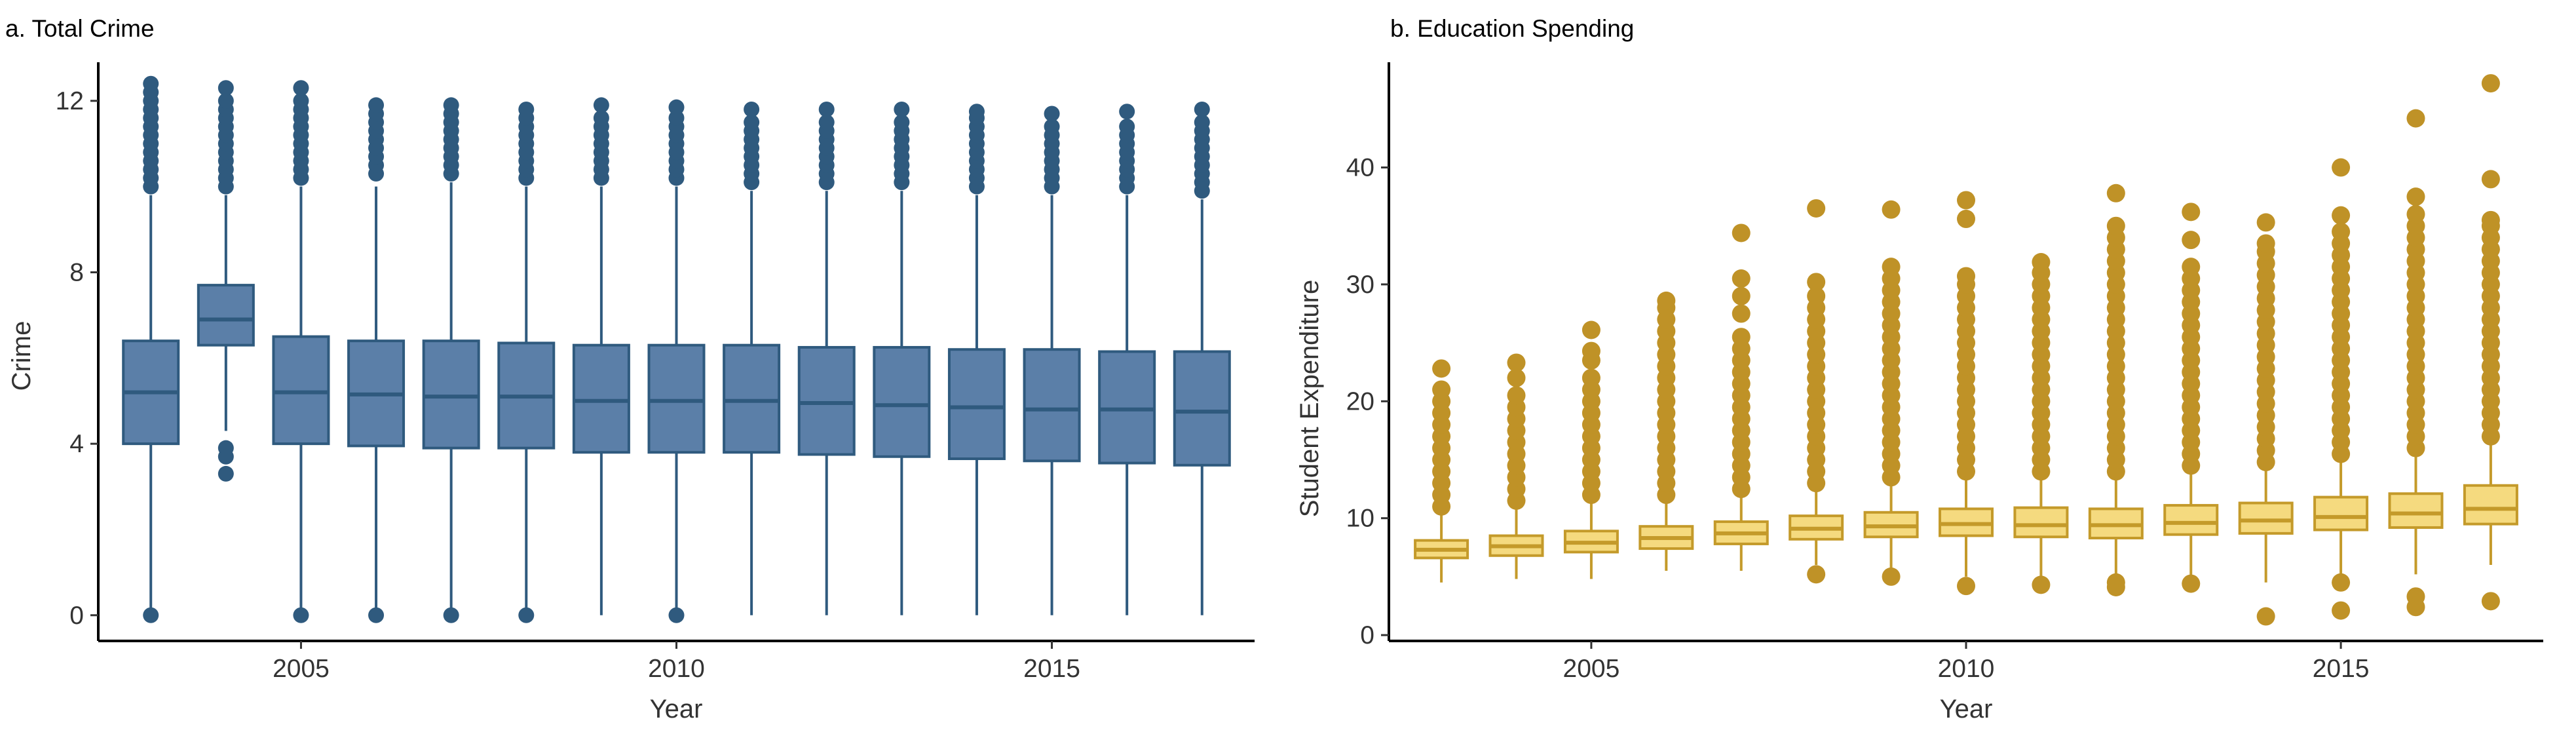 The width and height of the screenshot is (2576, 734). Describe the element at coordinates (1360, 285) in the screenshot. I see `y-tick-label: 30` at that location.